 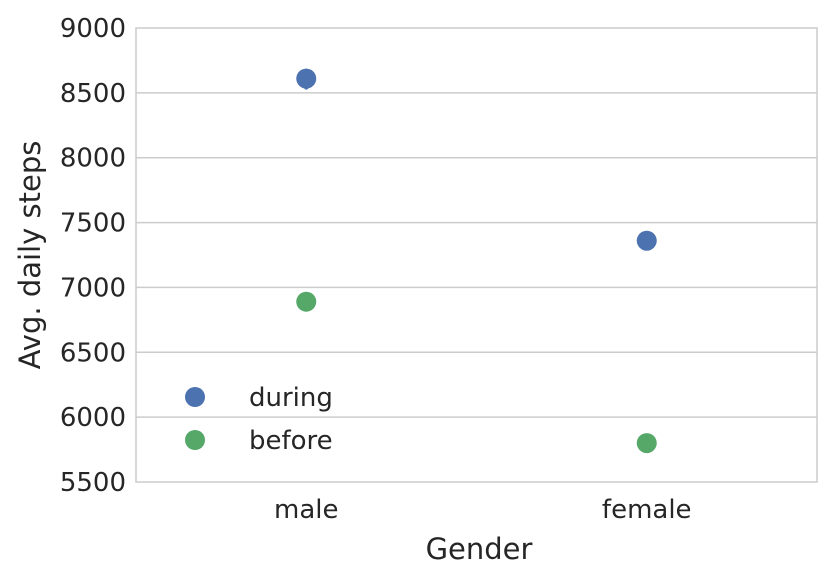 I want to click on legend-label-during: during, so click(x=291, y=398).